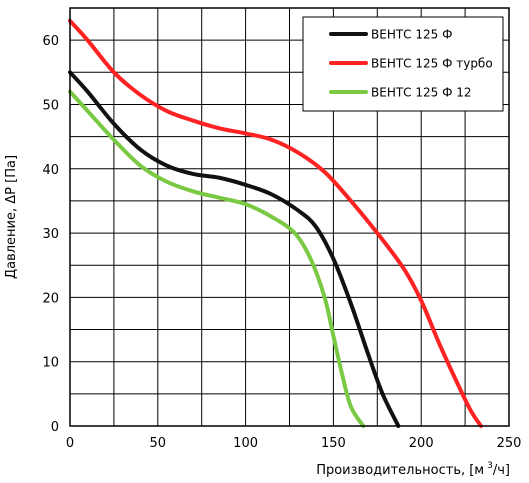  Describe the element at coordinates (490, 466) in the screenshot. I see `x-axis-label-superscript: 3` at that location.